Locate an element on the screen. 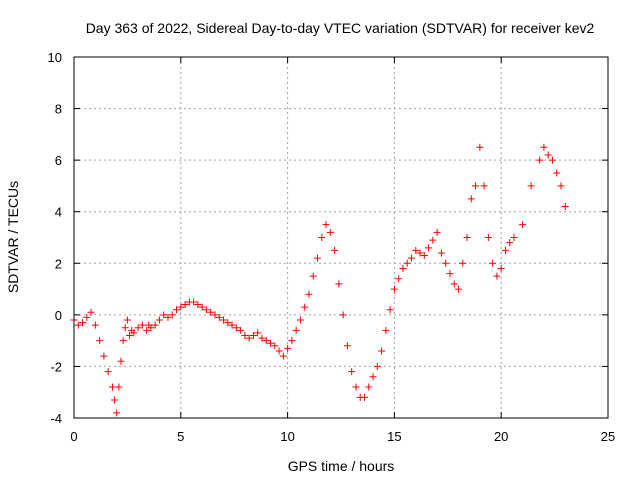 This screenshot has height=480, width=640. x-tick-label: 25 is located at coordinates (608, 436).